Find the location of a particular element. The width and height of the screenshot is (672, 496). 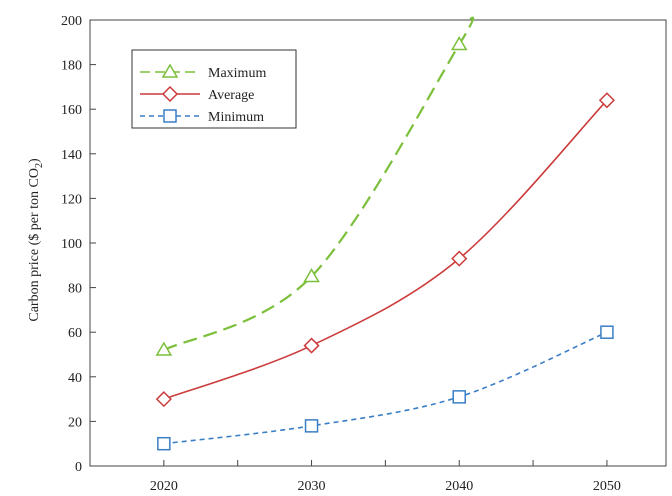

y-tick-label: 120 is located at coordinates (71, 199).